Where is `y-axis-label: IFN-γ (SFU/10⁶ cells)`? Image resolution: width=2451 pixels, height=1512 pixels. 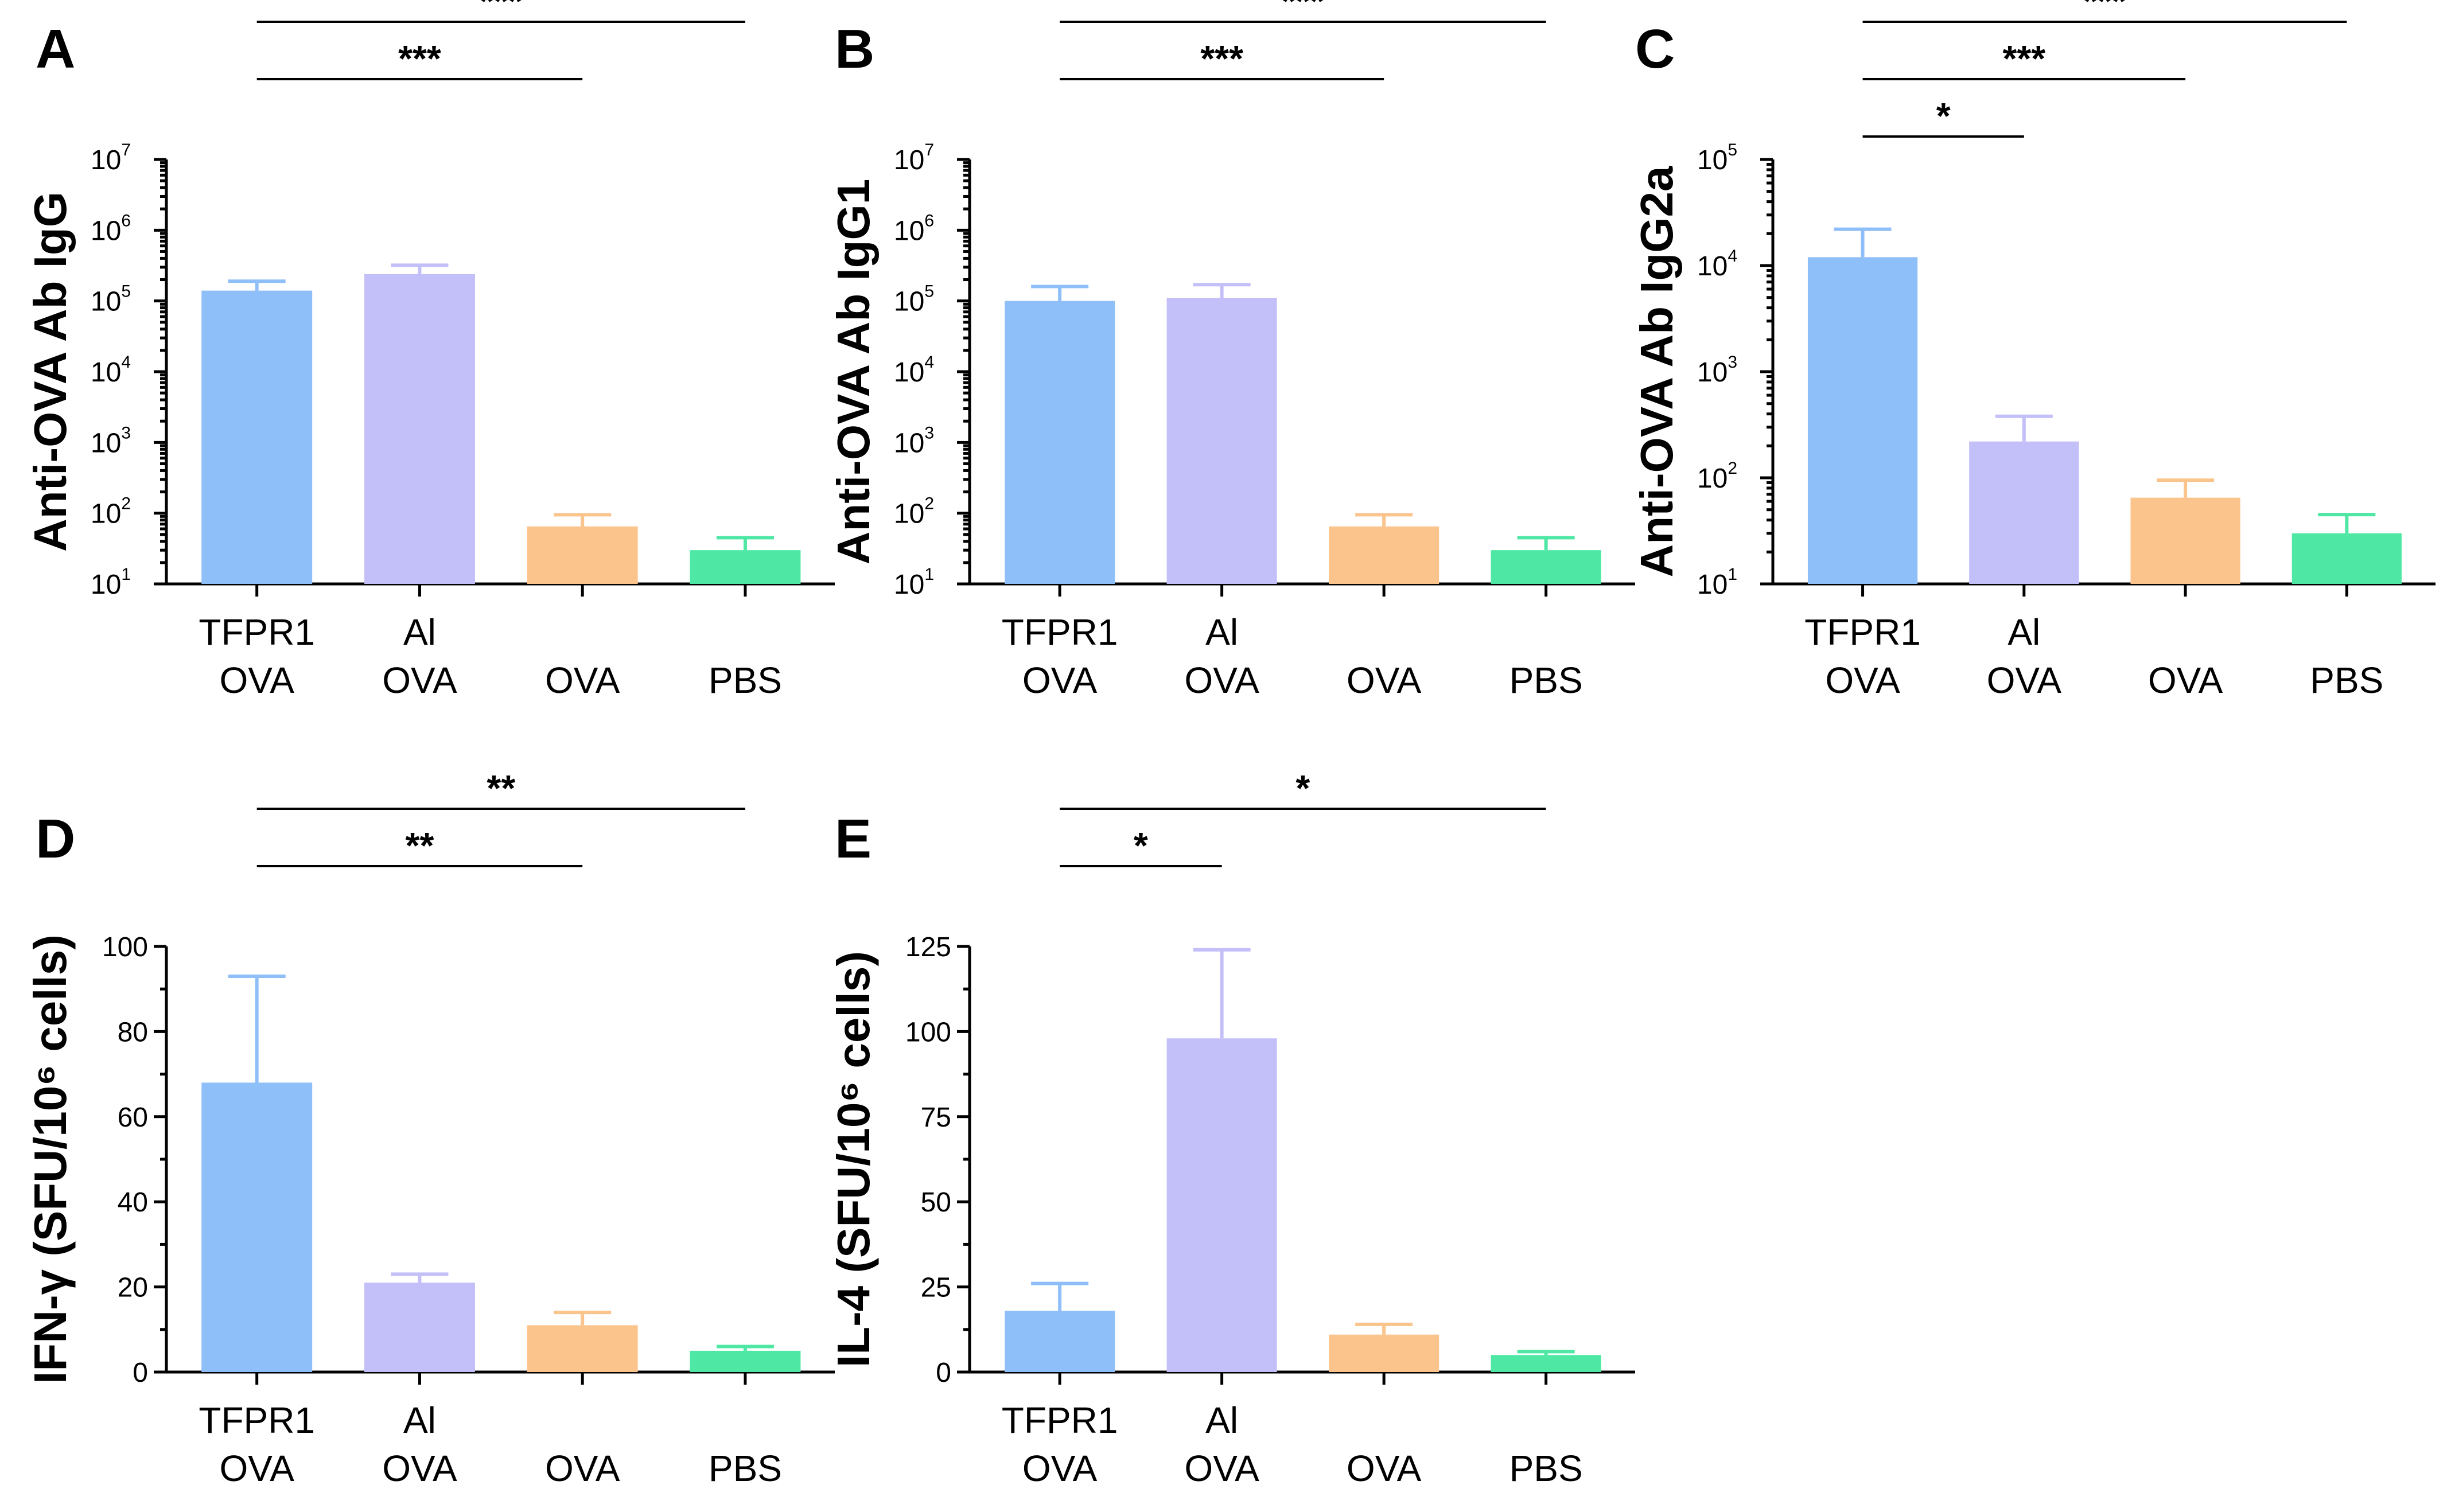 y-axis-label: IFN-γ (SFU/10⁶ cells) is located at coordinates (50, 1159).